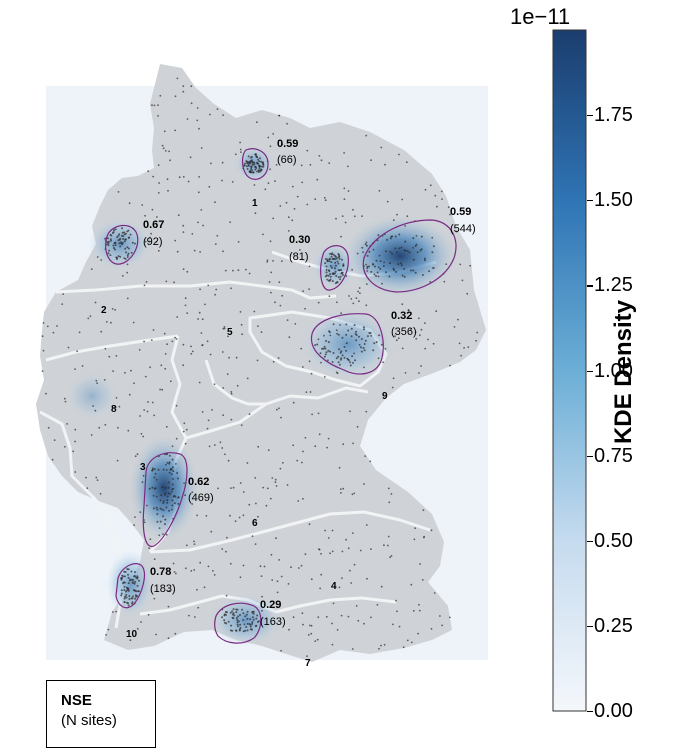  What do you see at coordinates (153, 225) in the screenshot?
I see `cluster-nse: 0.67` at bounding box center [153, 225].